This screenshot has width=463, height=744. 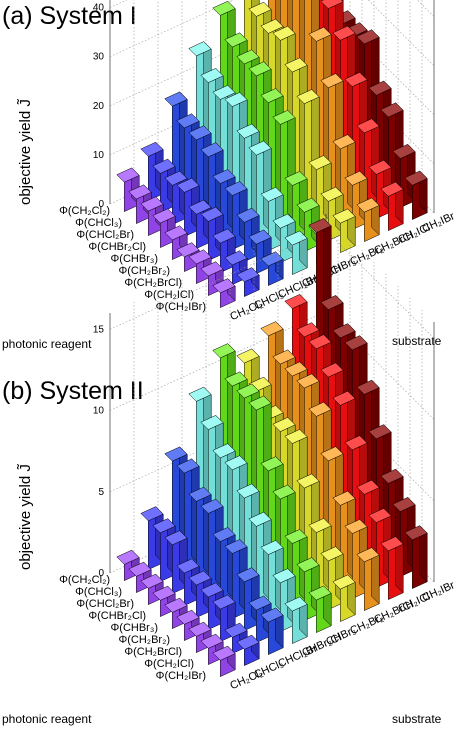 I want to click on substrate-tick-label: CH₂IBr, so click(x=438, y=222).